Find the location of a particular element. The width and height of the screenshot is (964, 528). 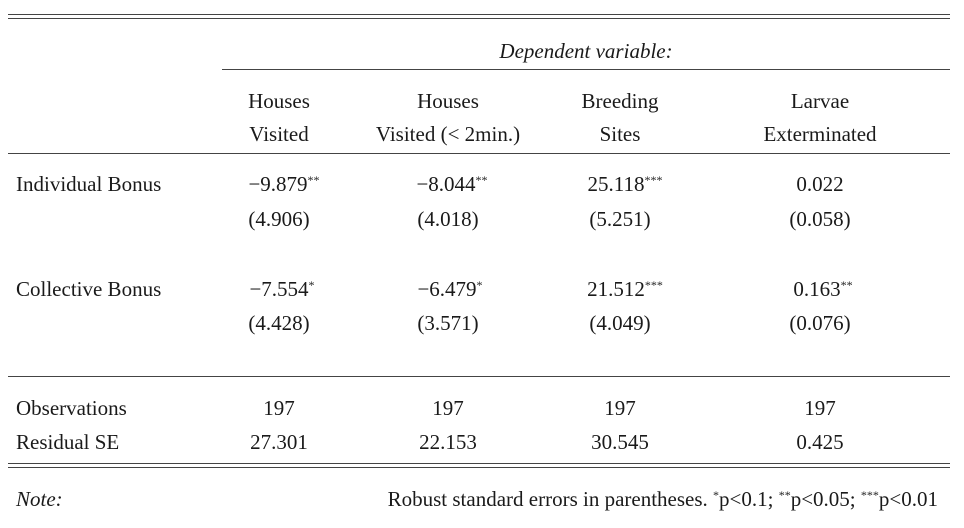

observations-col3: 197 is located at coordinates (620, 408).